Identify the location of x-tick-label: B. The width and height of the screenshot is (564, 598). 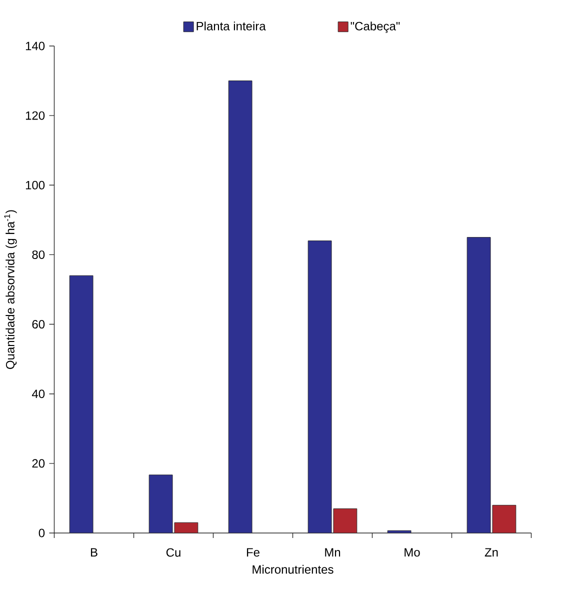
(94, 552).